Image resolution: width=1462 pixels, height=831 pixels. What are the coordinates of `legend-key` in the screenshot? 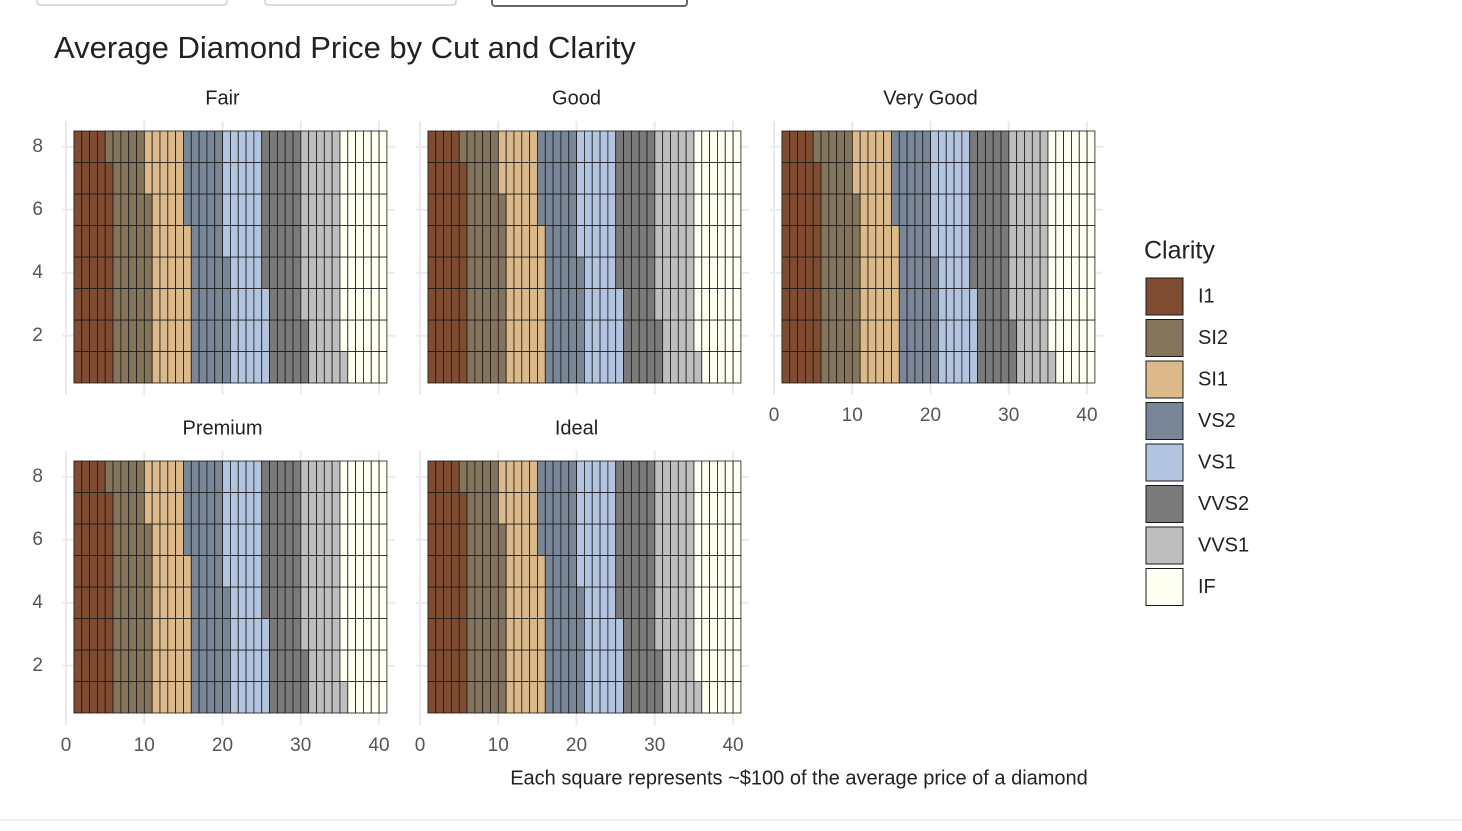 It's located at (1164, 587).